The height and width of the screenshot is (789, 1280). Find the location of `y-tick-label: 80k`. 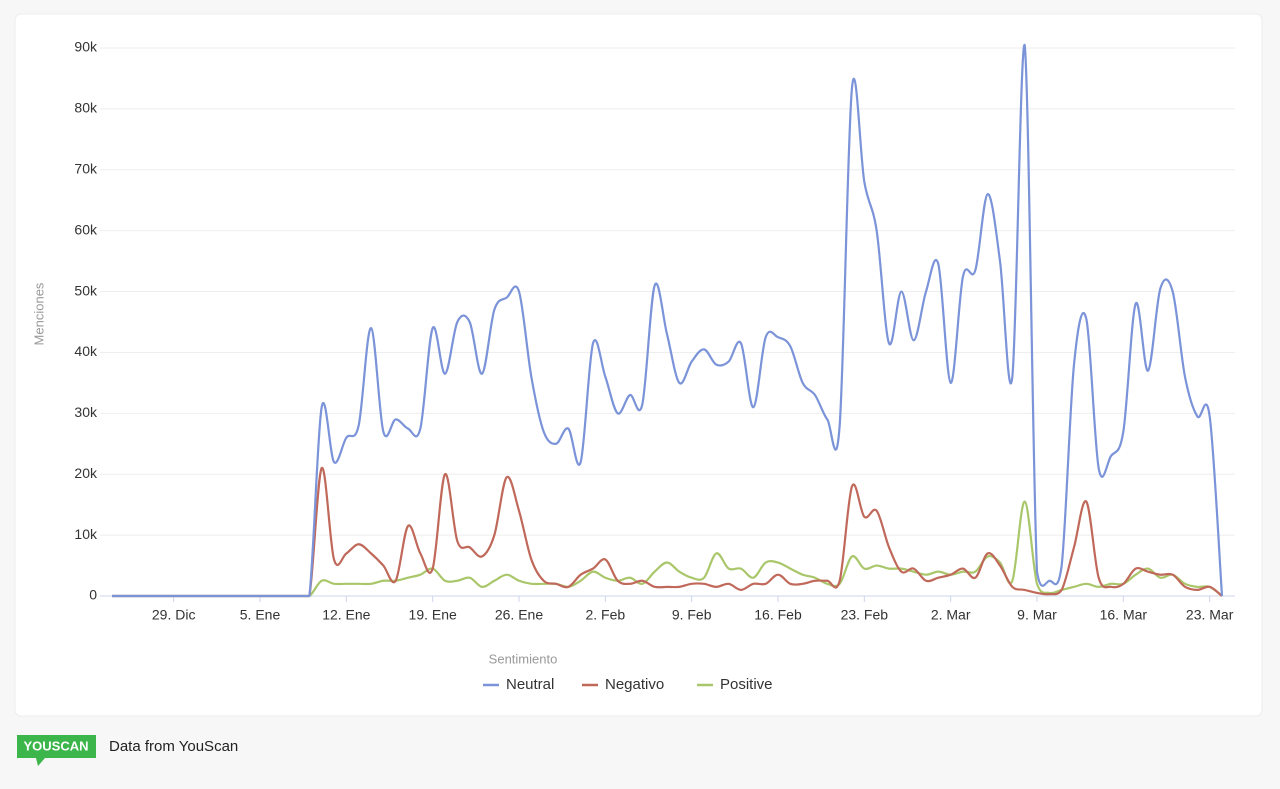

y-tick-label: 80k is located at coordinates (86, 108).